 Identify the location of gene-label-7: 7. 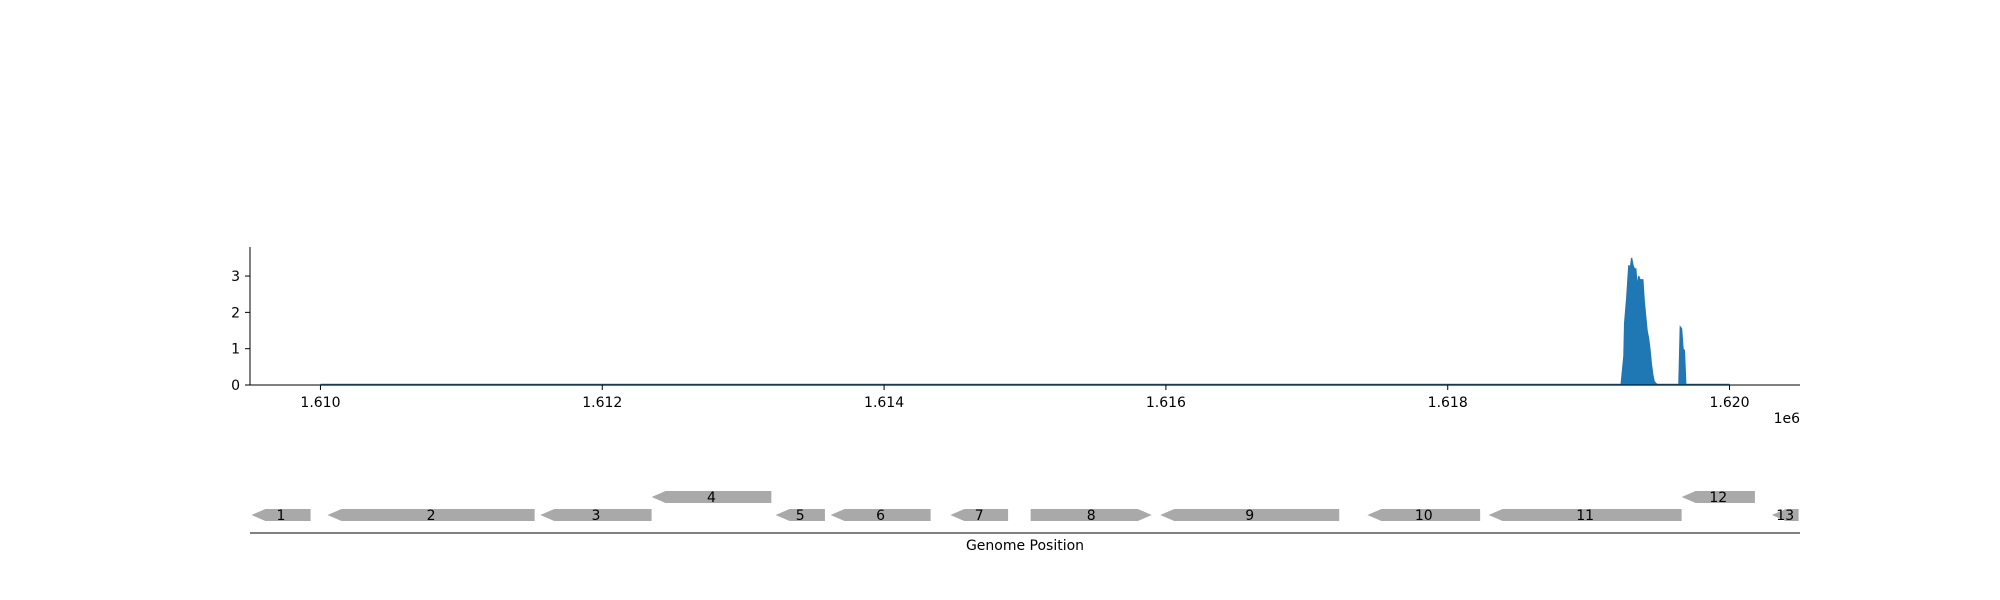
(979, 516).